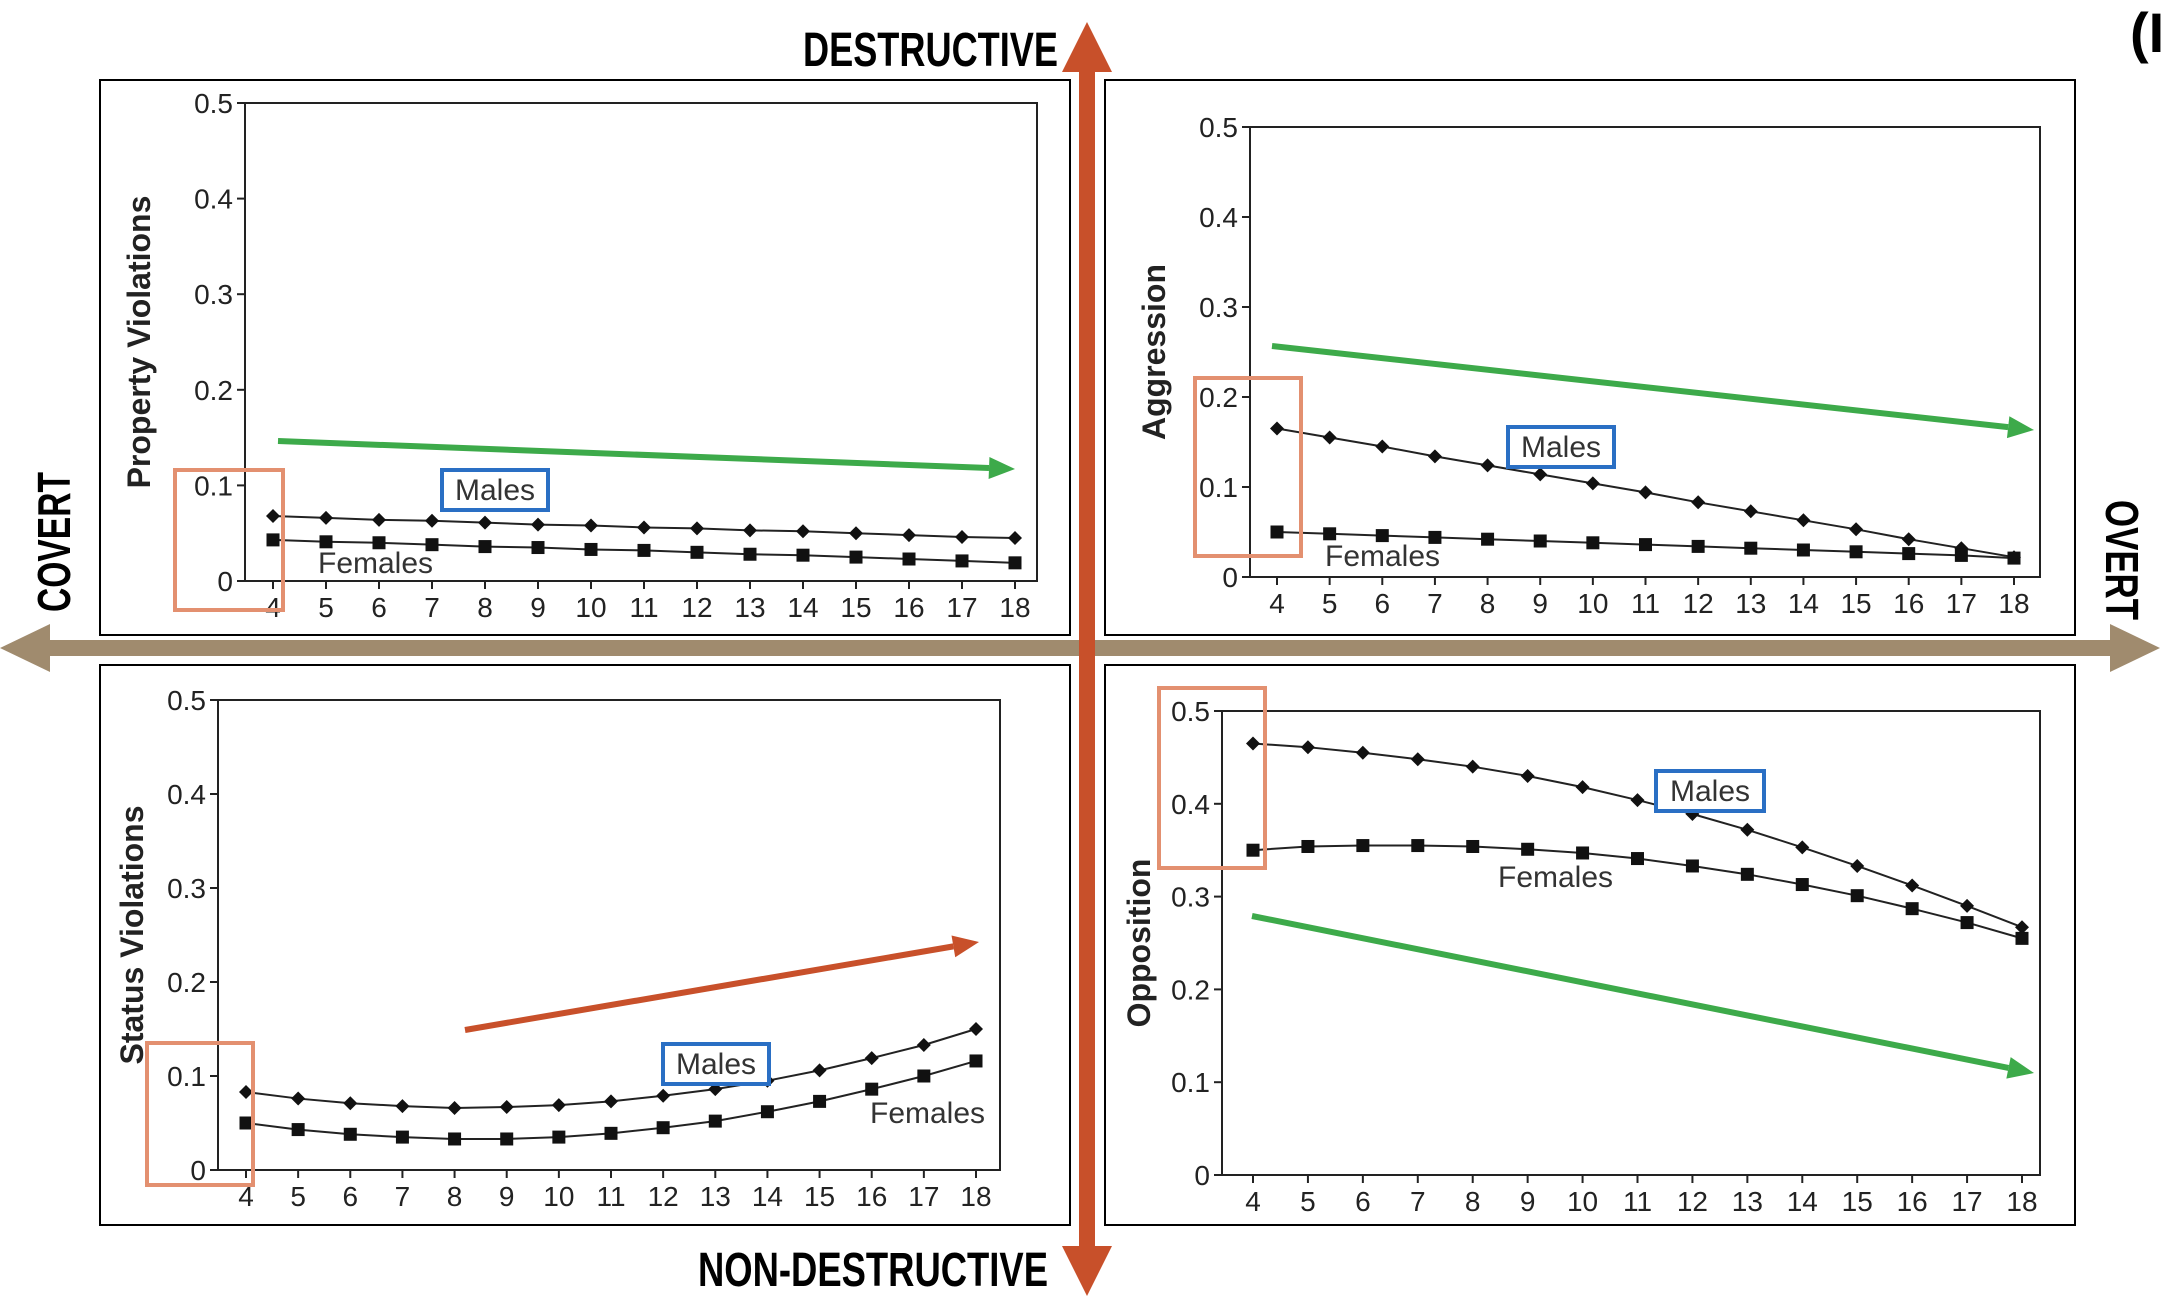 The height and width of the screenshot is (1300, 2174). Describe the element at coordinates (198, 1170) in the screenshot. I see `y-tick-label: 0` at that location.